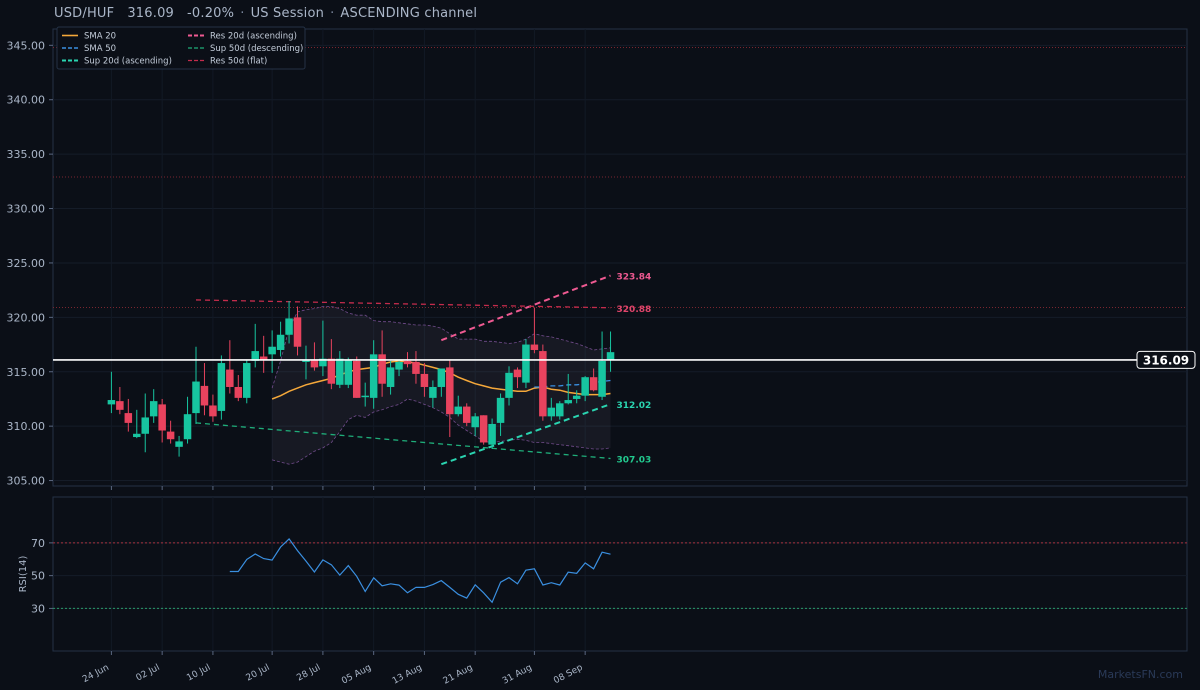  Describe the element at coordinates (198, 673) in the screenshot. I see `x-tick-label: 10 Jul` at that location.